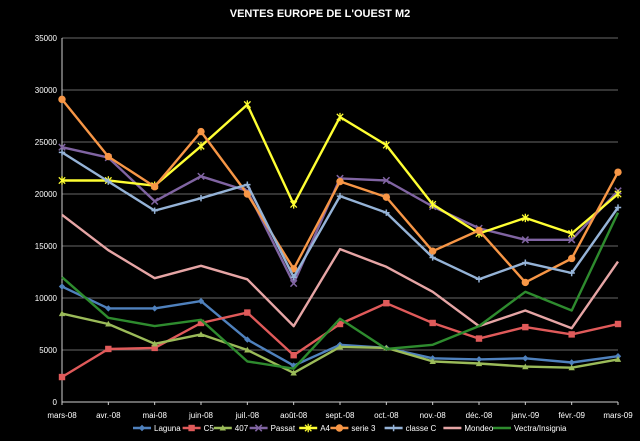  What do you see at coordinates (46, 142) in the screenshot?
I see `y-tick-label: 25000` at bounding box center [46, 142].